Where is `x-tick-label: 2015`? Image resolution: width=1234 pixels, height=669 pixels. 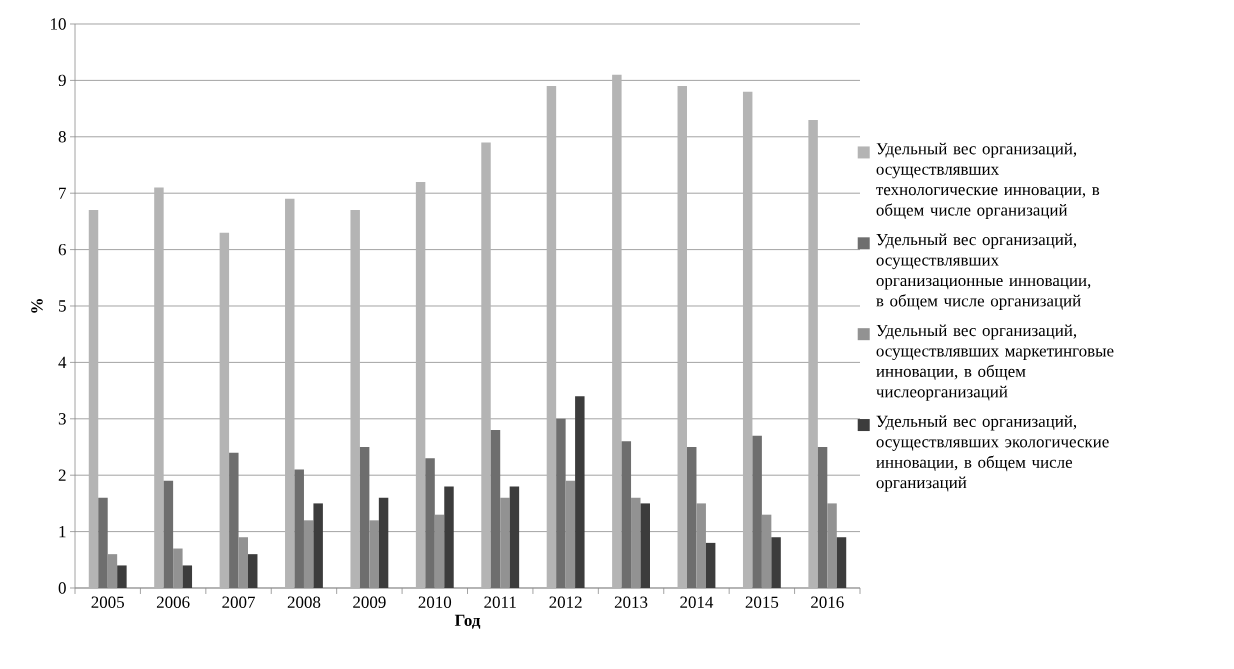
x-tick-label: 2015 is located at coordinates (762, 602).